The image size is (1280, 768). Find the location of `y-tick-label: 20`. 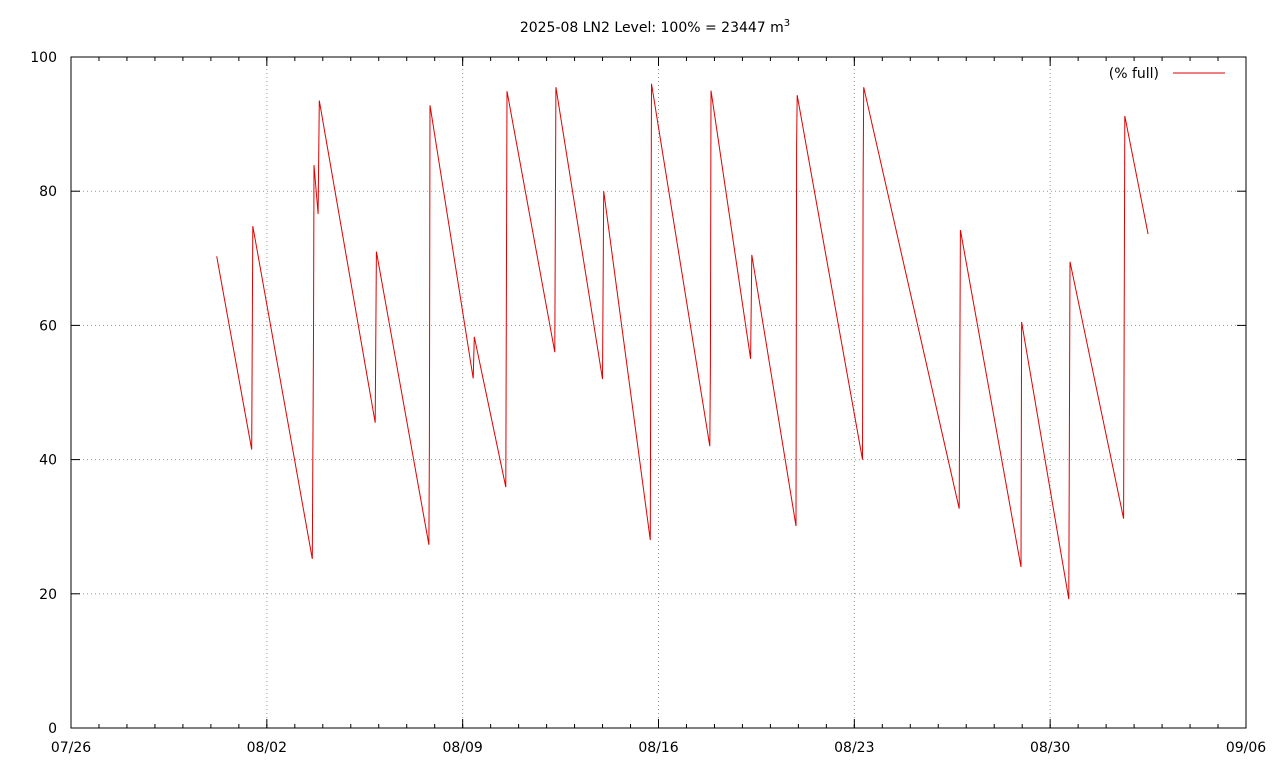

y-tick-label: 20 is located at coordinates (48, 595).